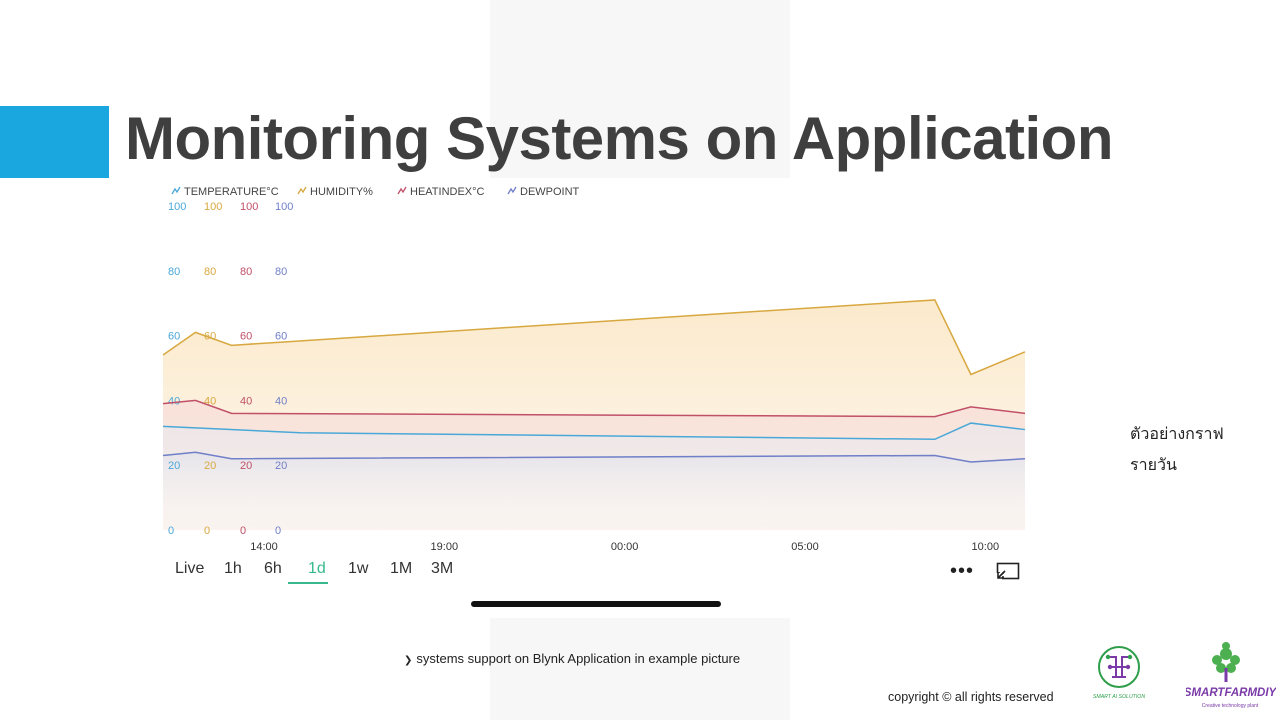  What do you see at coordinates (341, 192) in the screenshot?
I see `legend-label: HUMIDITY%` at bounding box center [341, 192].